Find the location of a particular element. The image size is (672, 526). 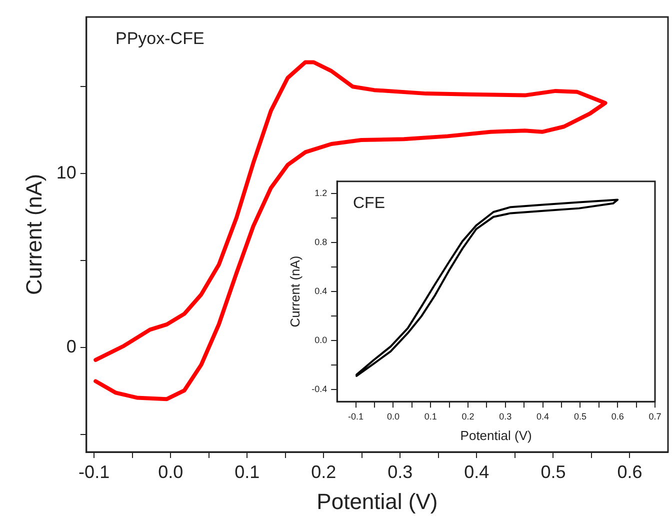

y-tick-label: 1.2 is located at coordinates (321, 193).